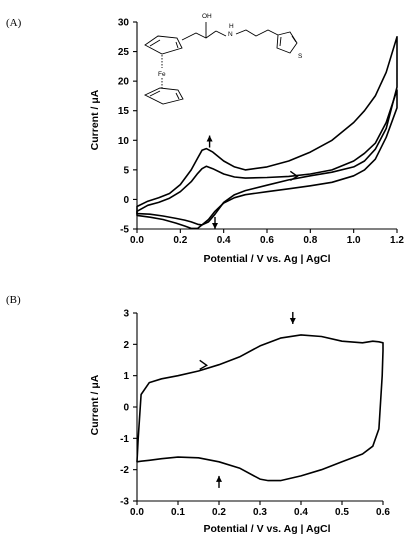 Image resolution: width=411 pixels, height=550 pixels. I want to click on y-tick-label: 1, so click(126, 376).